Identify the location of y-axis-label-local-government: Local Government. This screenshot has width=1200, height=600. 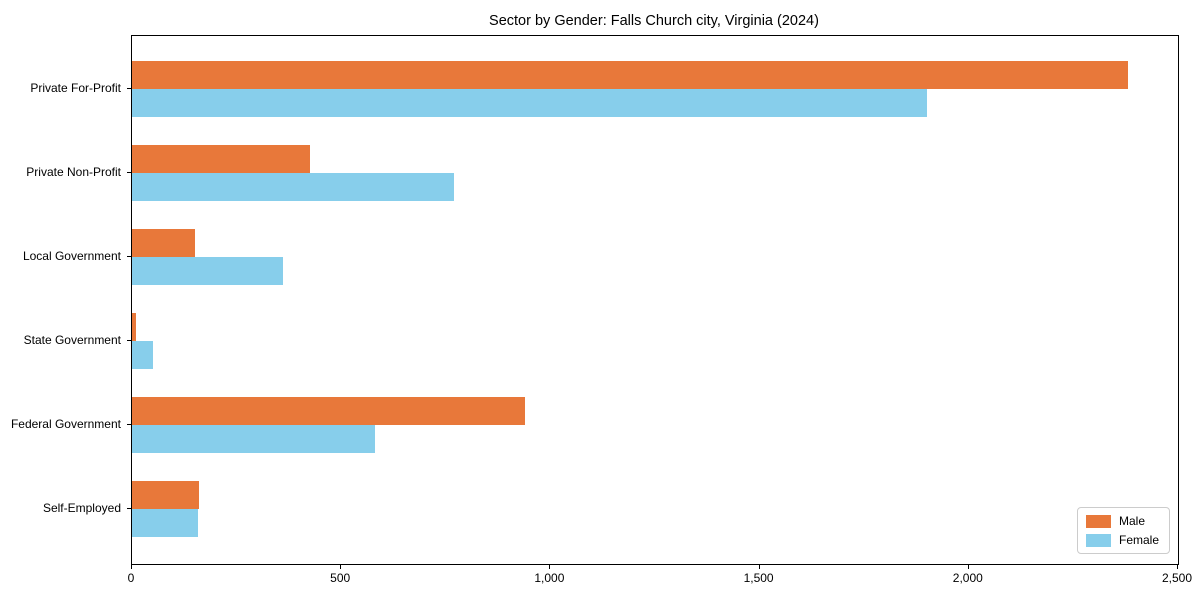
(71, 256).